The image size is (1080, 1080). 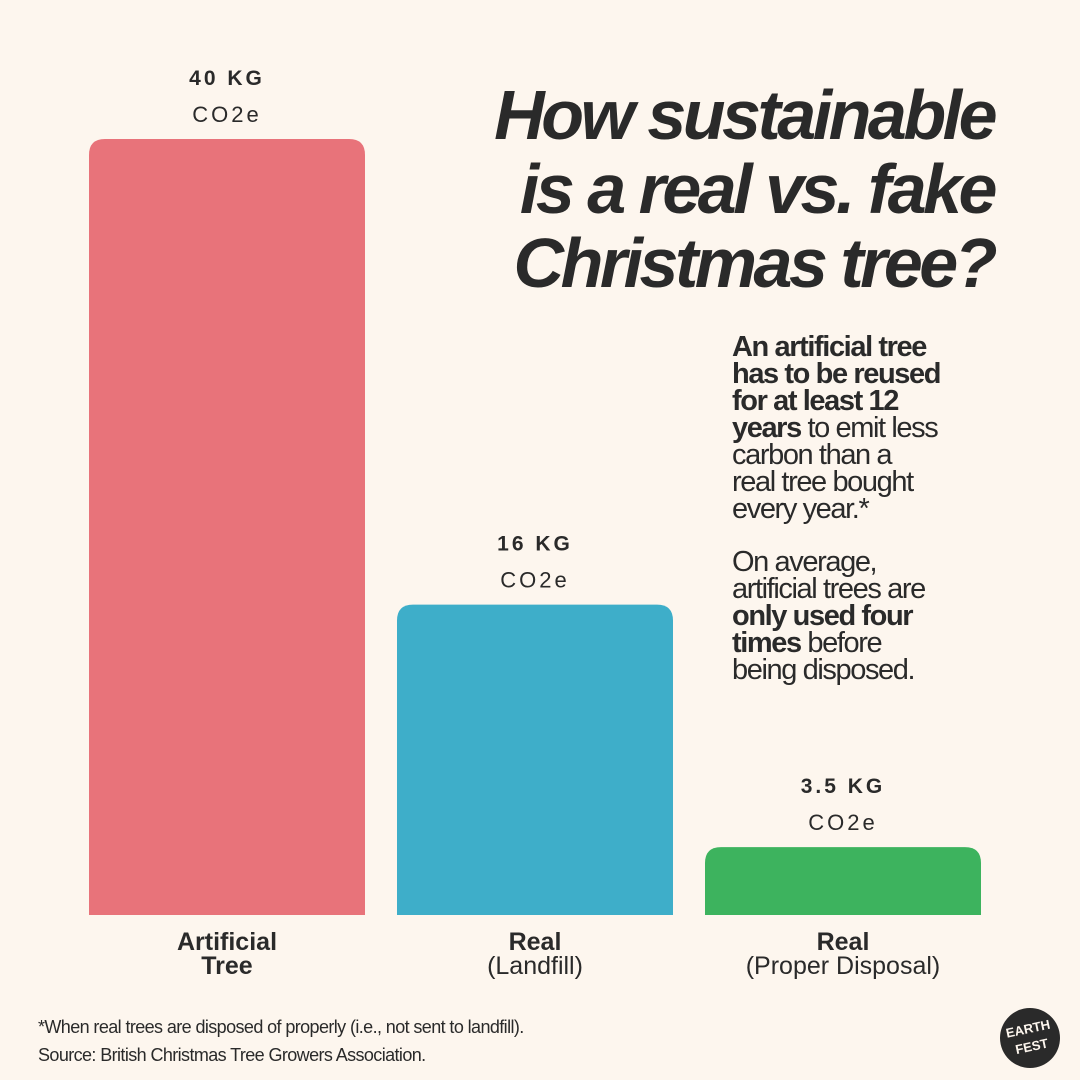 I want to click on note-bold-1: An artificial tree, so click(x=829, y=347).